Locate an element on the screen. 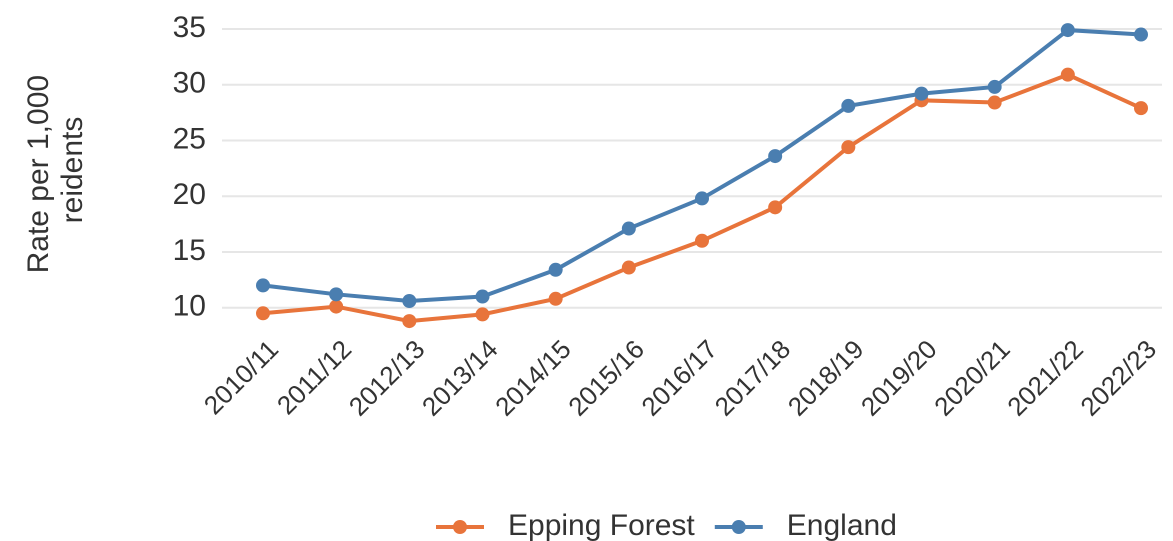 The height and width of the screenshot is (541, 1173). y-axis-title: Rate per 1,000 reidents is located at coordinates (55, 170).